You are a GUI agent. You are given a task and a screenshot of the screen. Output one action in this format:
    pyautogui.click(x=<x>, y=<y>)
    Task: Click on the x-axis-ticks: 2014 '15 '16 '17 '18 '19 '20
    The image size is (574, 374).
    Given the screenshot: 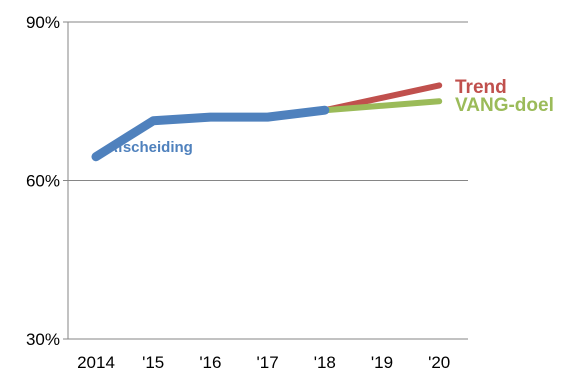 What is the action you would take?
    pyautogui.click(x=263, y=362)
    